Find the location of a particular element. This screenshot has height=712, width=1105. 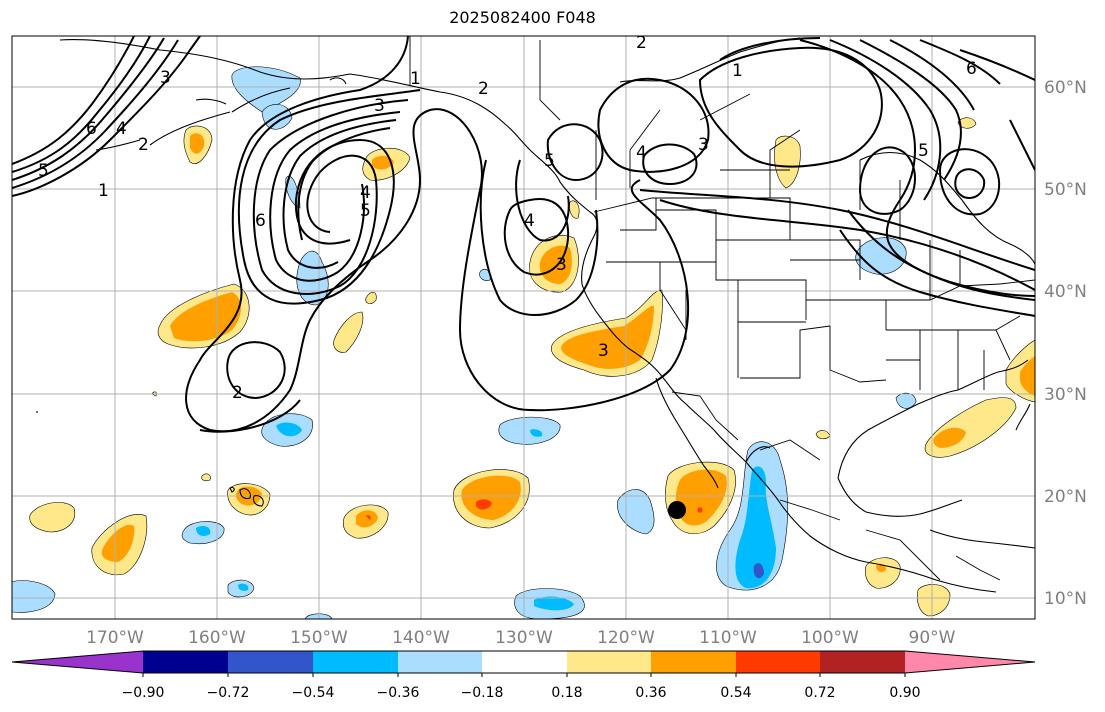

colorbar-label: −0.72 is located at coordinates (228, 693).